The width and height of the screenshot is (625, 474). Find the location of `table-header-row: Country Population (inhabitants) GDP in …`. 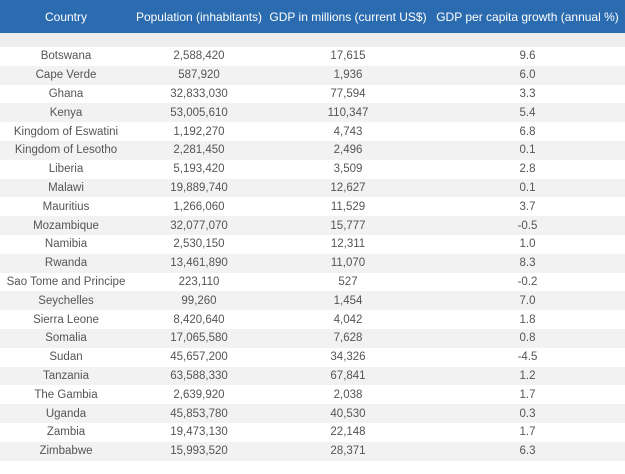

table-header-row: Country Population (inhabitants) GDP in … is located at coordinates (312, 16).